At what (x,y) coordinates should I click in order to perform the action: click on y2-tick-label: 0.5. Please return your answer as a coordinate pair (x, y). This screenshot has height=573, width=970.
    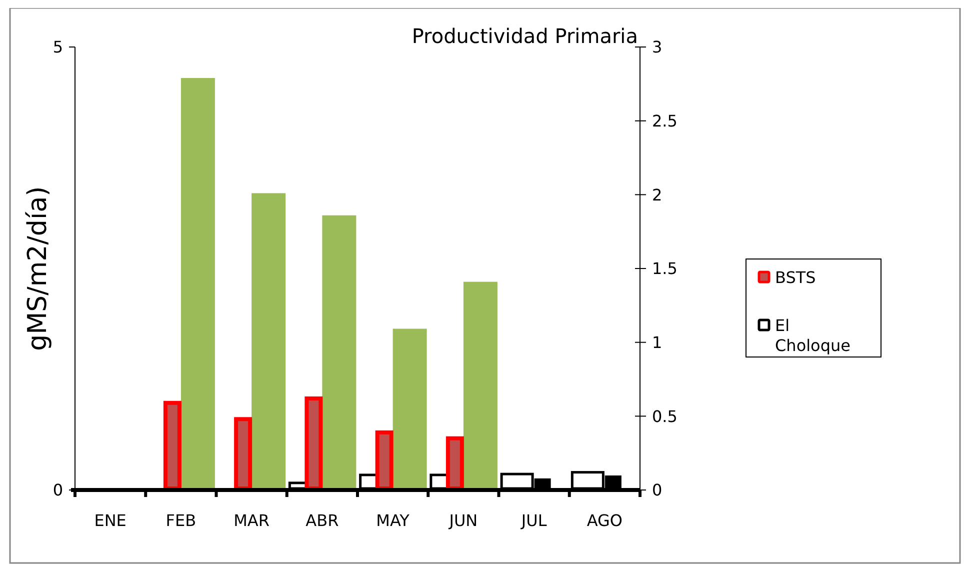
    Looking at the image, I should click on (665, 416).